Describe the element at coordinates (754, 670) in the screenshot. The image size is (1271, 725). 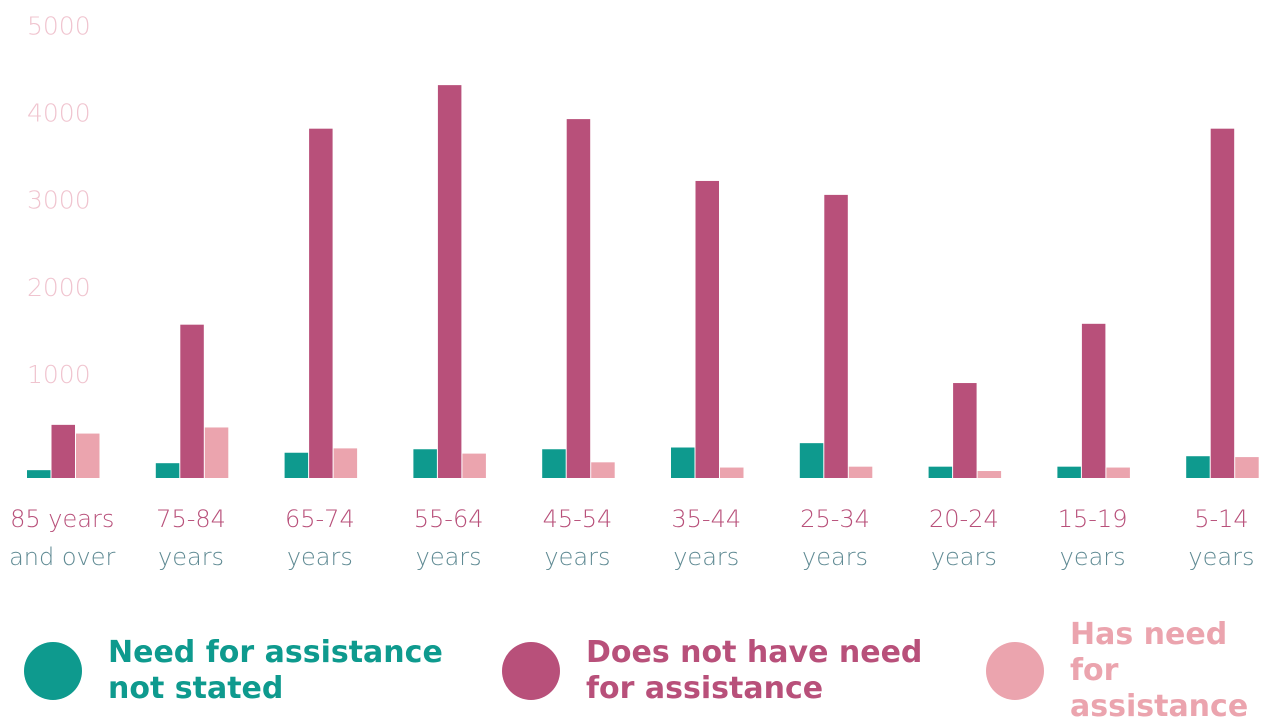
I see `legend-label: Does not have need for assistance` at that location.